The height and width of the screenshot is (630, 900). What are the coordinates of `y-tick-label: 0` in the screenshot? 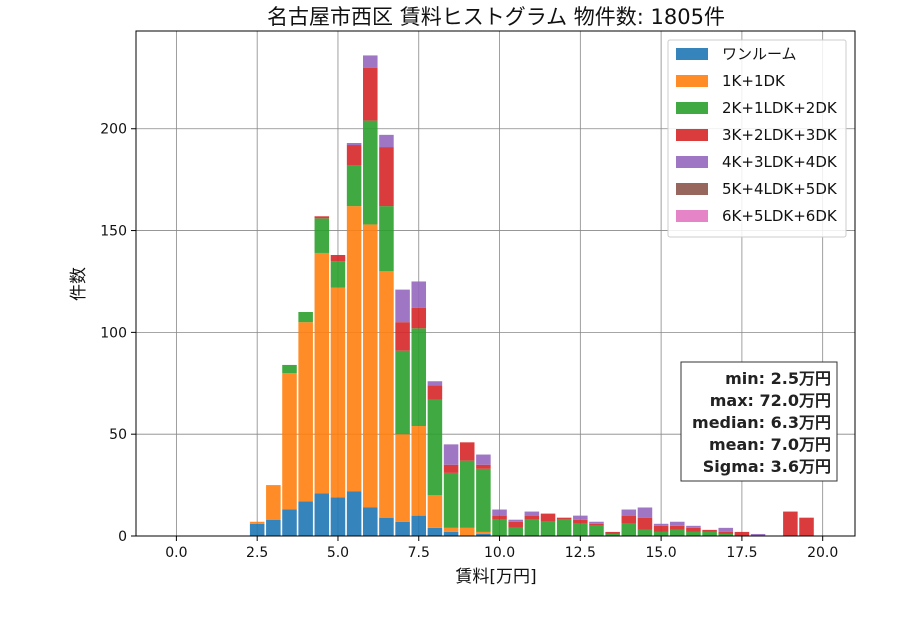 It's located at (122, 537).